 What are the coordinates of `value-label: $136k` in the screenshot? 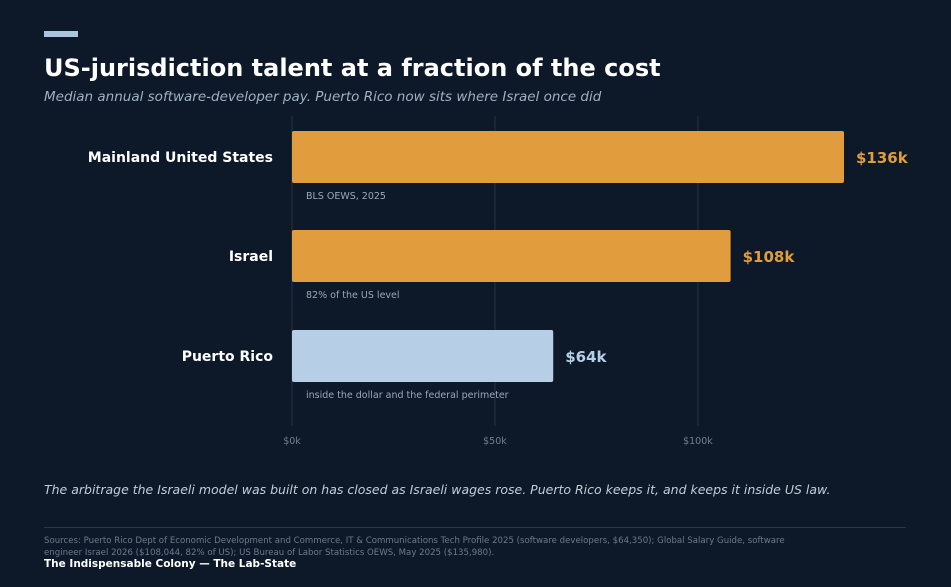 It's located at (882, 158).